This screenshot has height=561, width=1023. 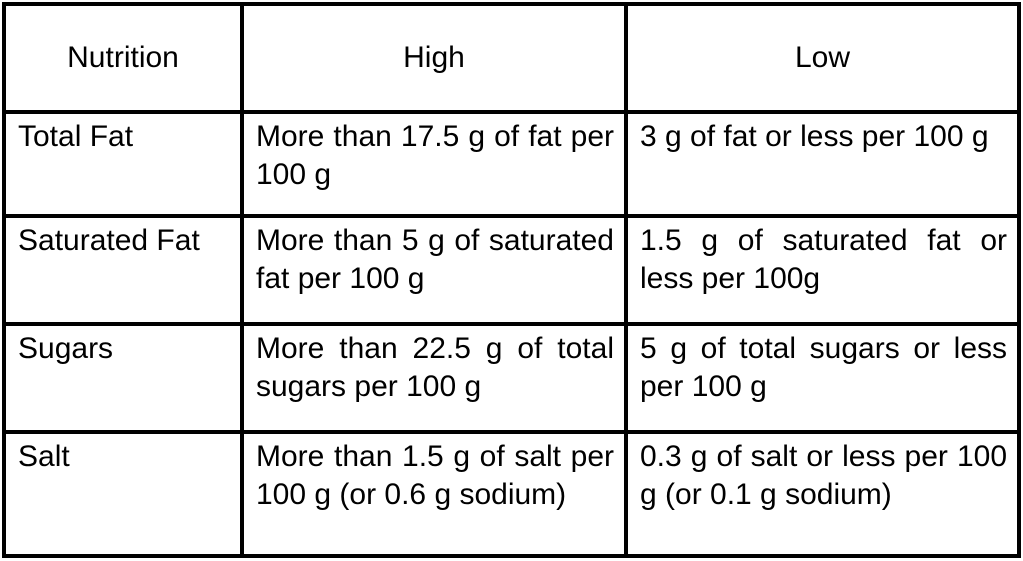 What do you see at coordinates (123, 58) in the screenshot?
I see `header-cell: Nutrition` at bounding box center [123, 58].